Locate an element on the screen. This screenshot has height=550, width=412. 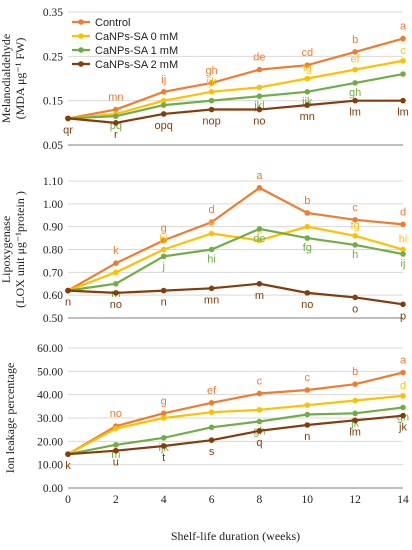
y-tick-label: 0.90 is located at coordinates (53, 228).